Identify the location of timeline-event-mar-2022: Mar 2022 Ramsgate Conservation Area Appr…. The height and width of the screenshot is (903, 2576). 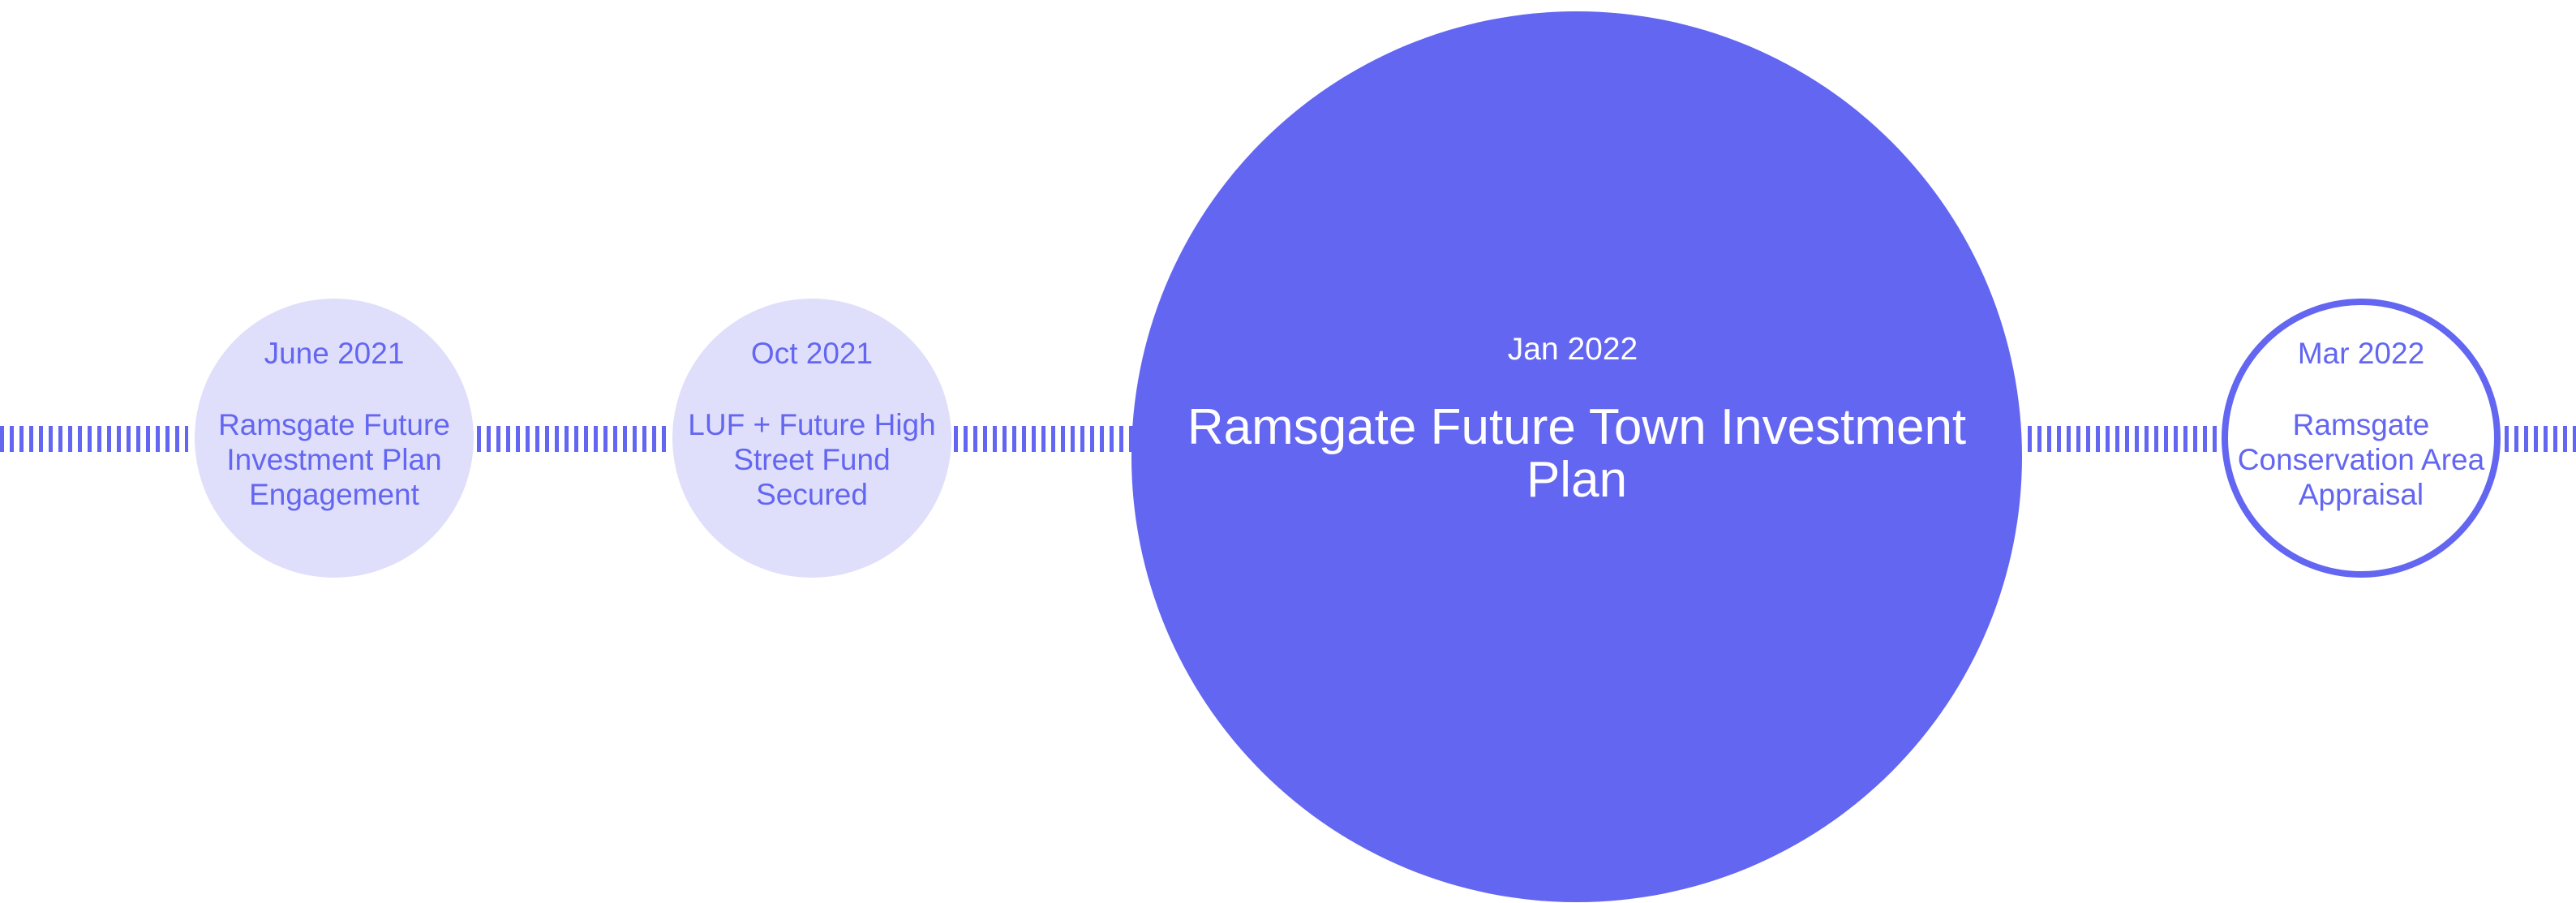
(2361, 438).